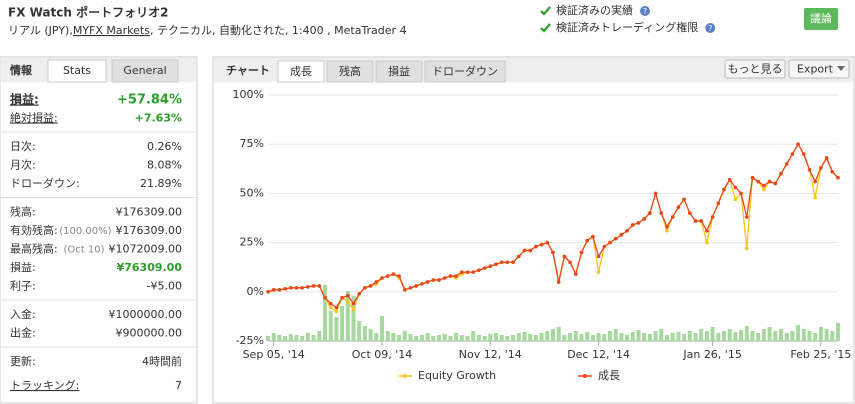  What do you see at coordinates (178, 385) in the screenshot?
I see `stat-value: 7` at bounding box center [178, 385].